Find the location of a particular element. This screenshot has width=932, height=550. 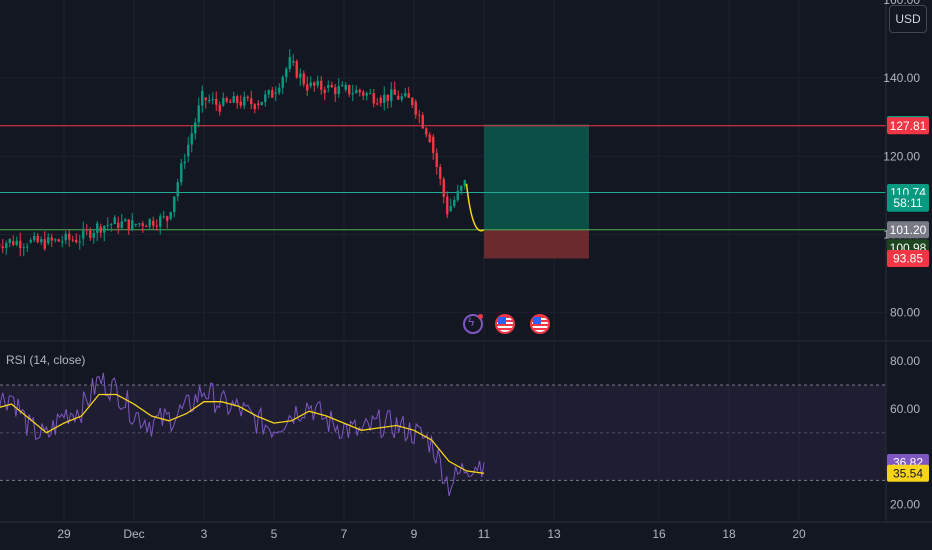

rsi-indicator-title: RSI (14, close) is located at coordinates (46, 360).